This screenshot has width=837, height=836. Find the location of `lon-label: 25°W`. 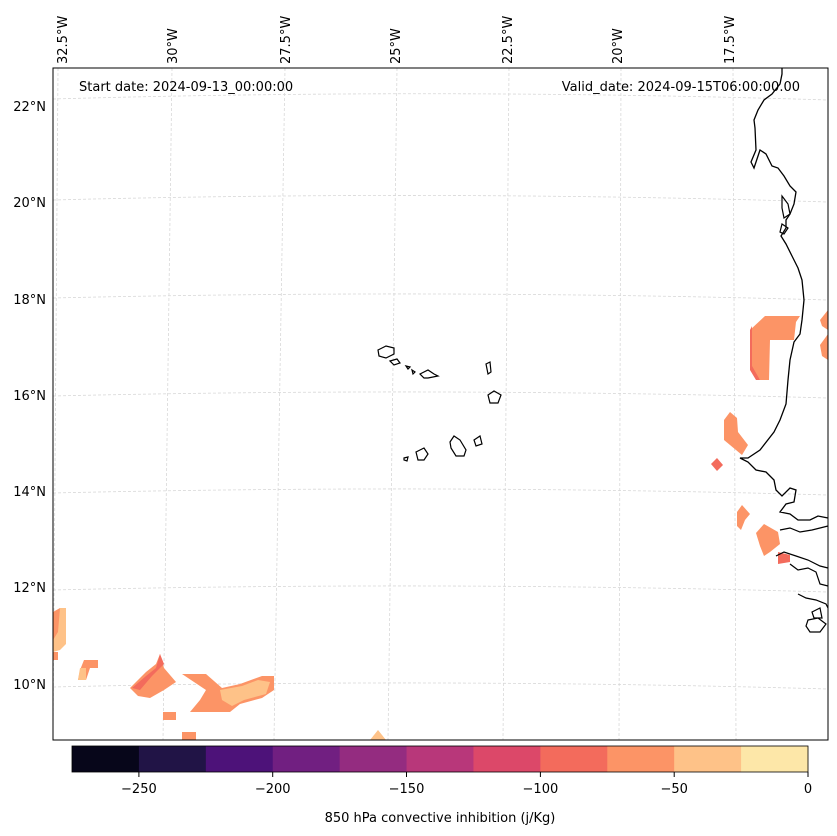

lon-label: 25°W is located at coordinates (396, 46).